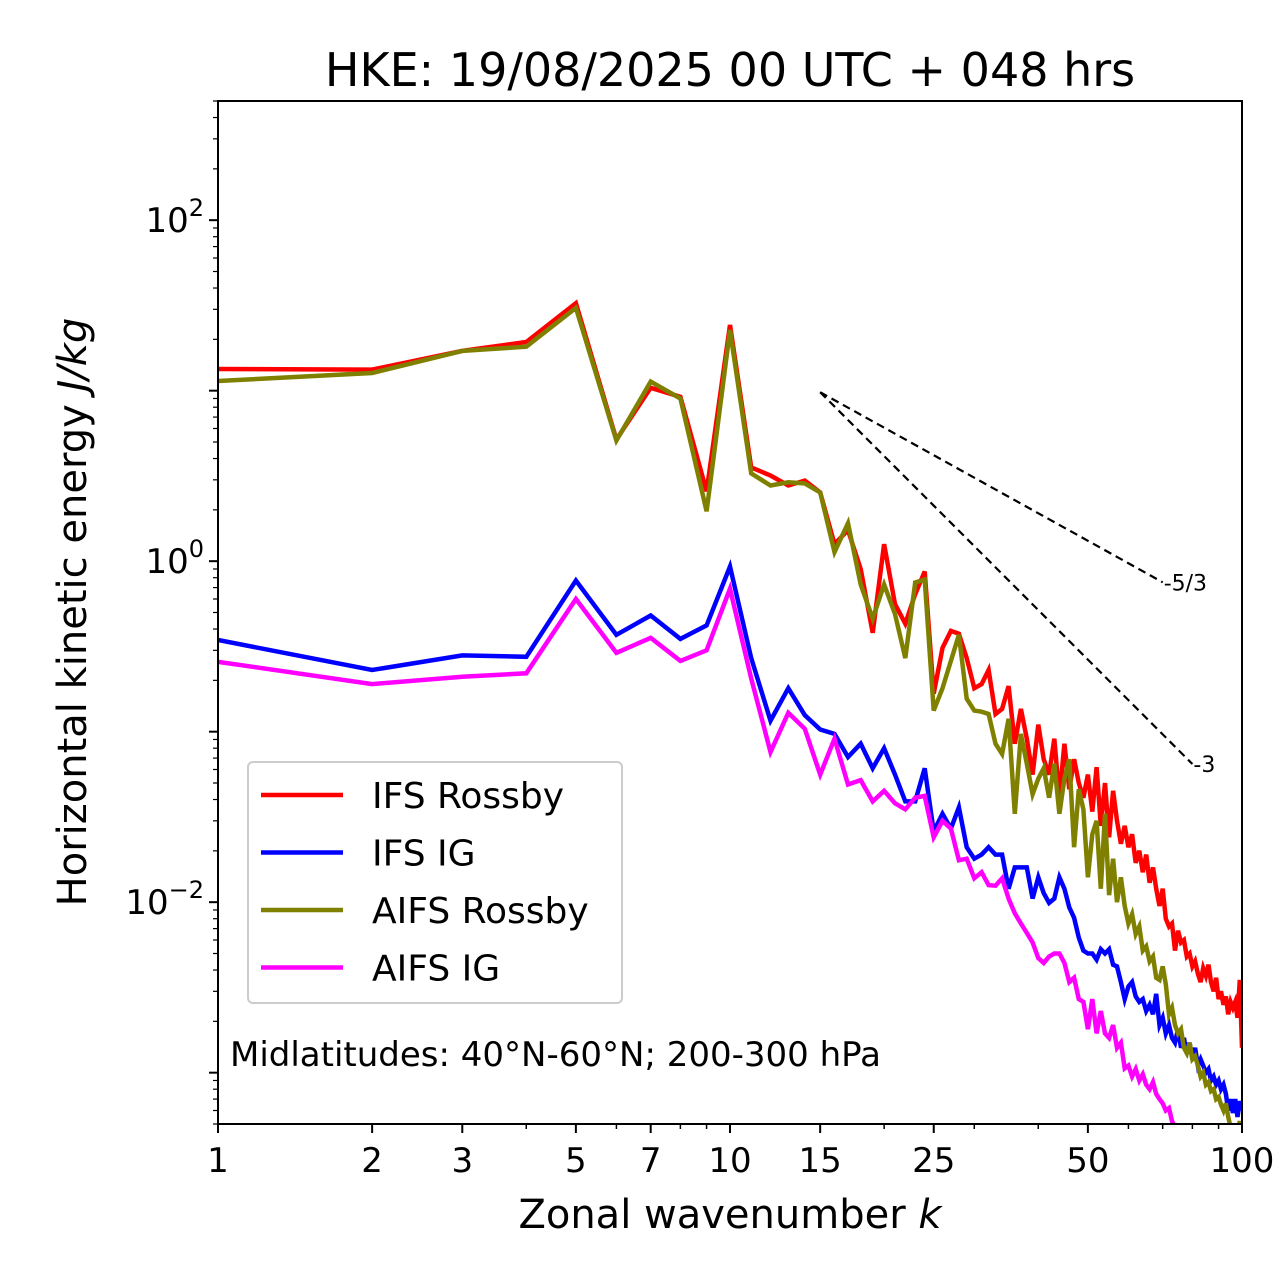 The width and height of the screenshot is (1280, 1288). What do you see at coordinates (436, 969) in the screenshot?
I see `legend-label: AIFS IG` at bounding box center [436, 969].